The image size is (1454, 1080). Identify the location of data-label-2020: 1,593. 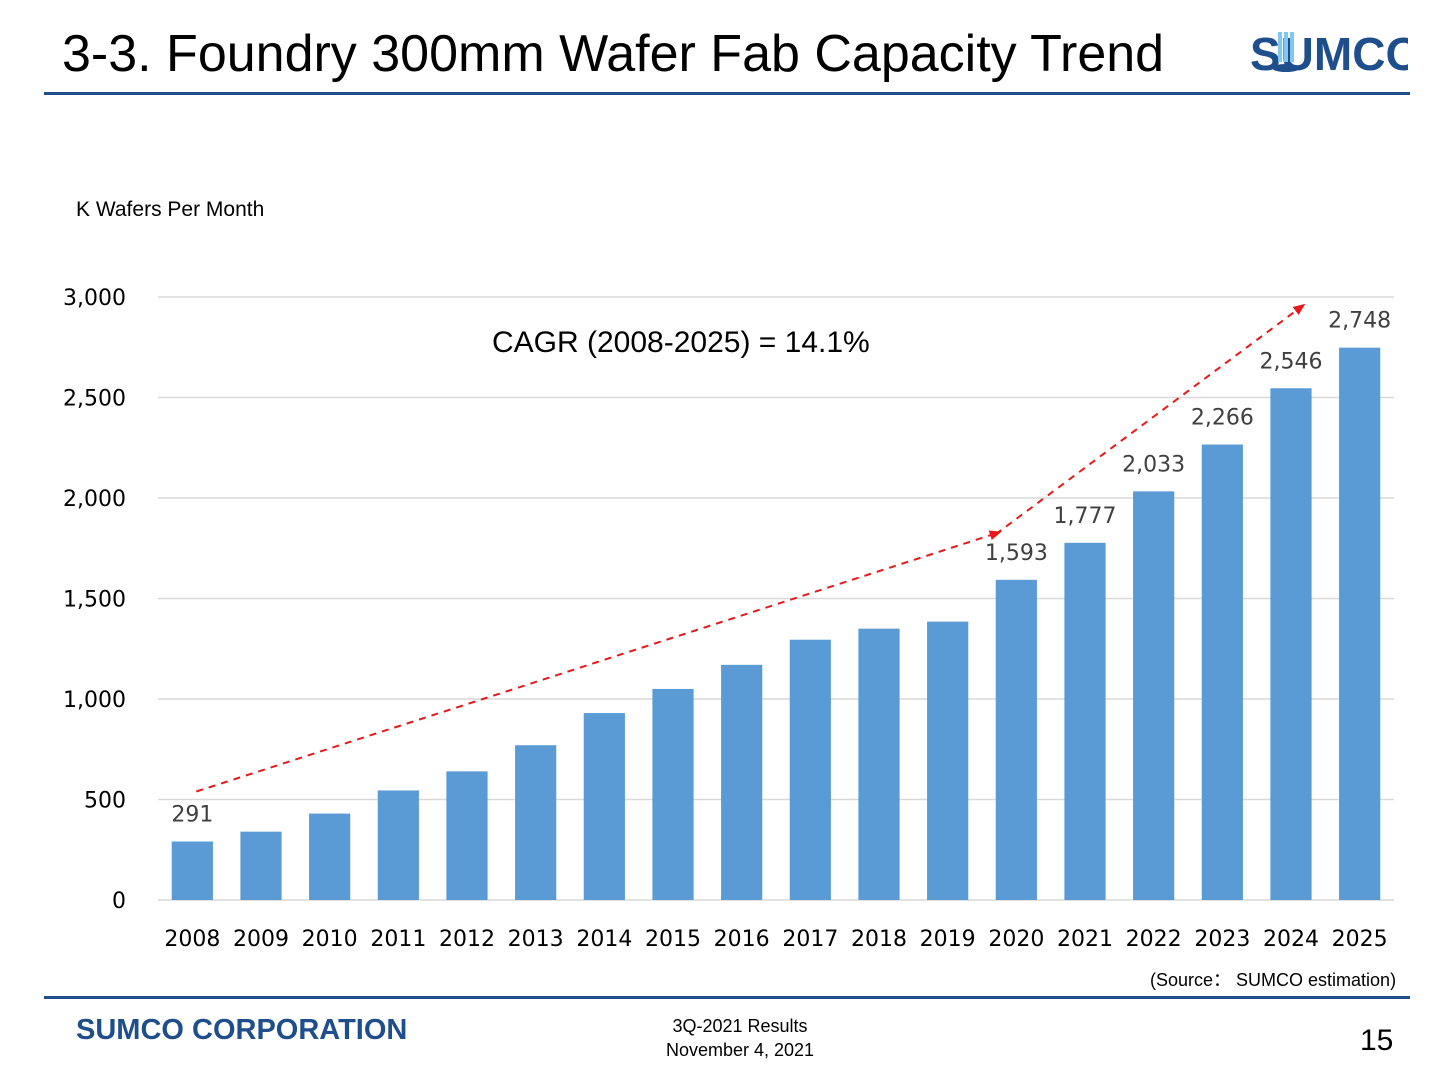
(1016, 553).